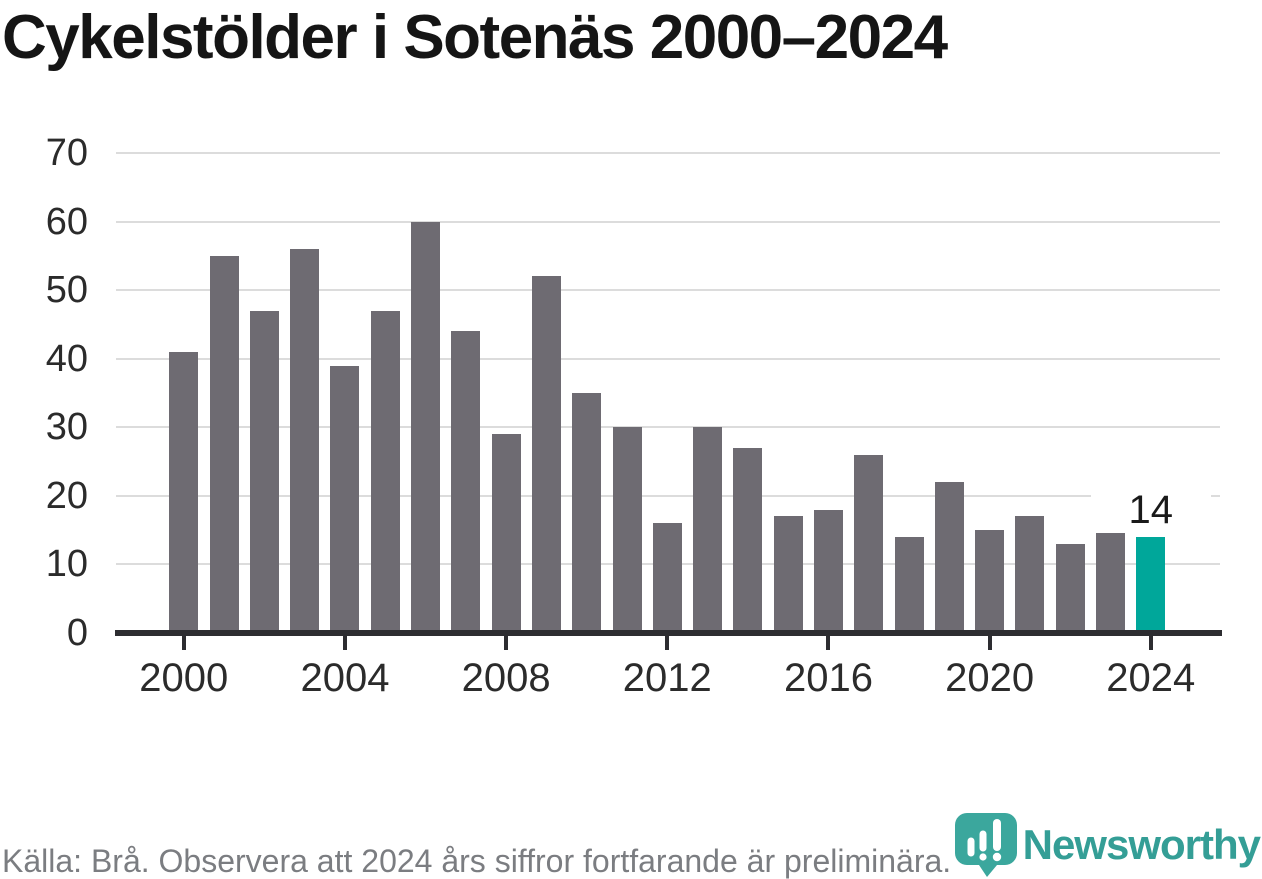 This screenshot has width=1262, height=879. I want to click on bar-2009, so click(546, 454).